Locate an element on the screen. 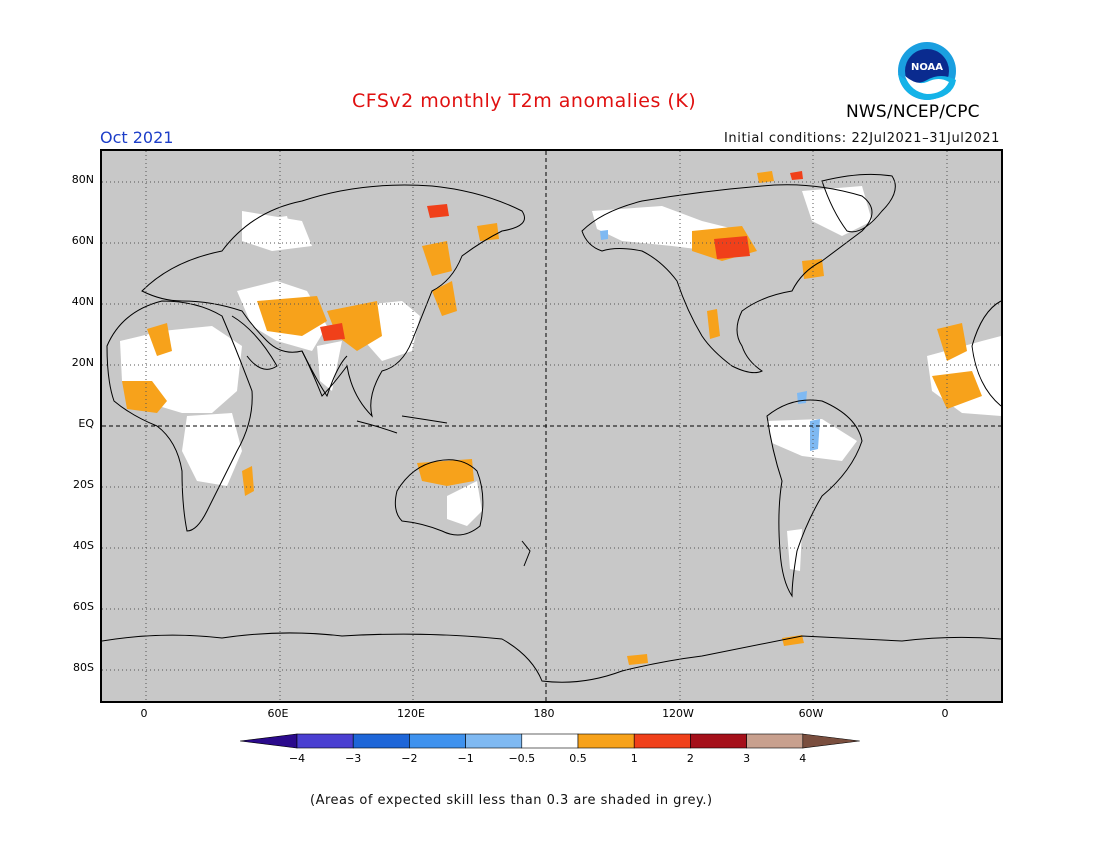 The image size is (1100, 850). lat-label-20s: 20S is located at coordinates (83, 484).